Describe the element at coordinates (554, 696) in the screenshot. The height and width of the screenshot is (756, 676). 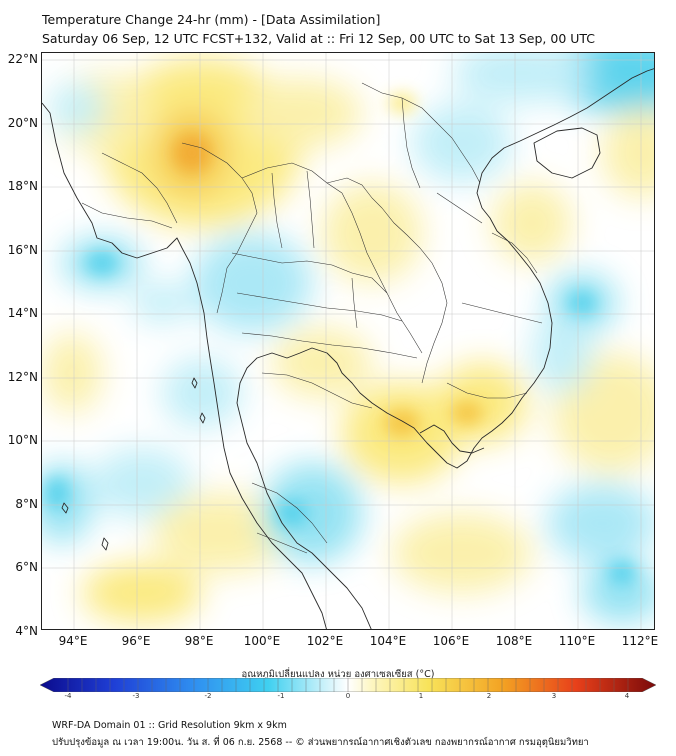
I see `colorbar-tick-3: 3` at that location.